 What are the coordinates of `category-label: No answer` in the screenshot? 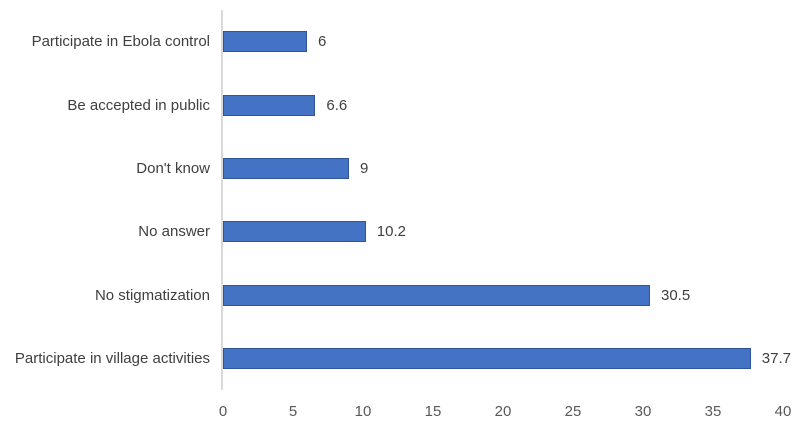 It's located at (174, 232).